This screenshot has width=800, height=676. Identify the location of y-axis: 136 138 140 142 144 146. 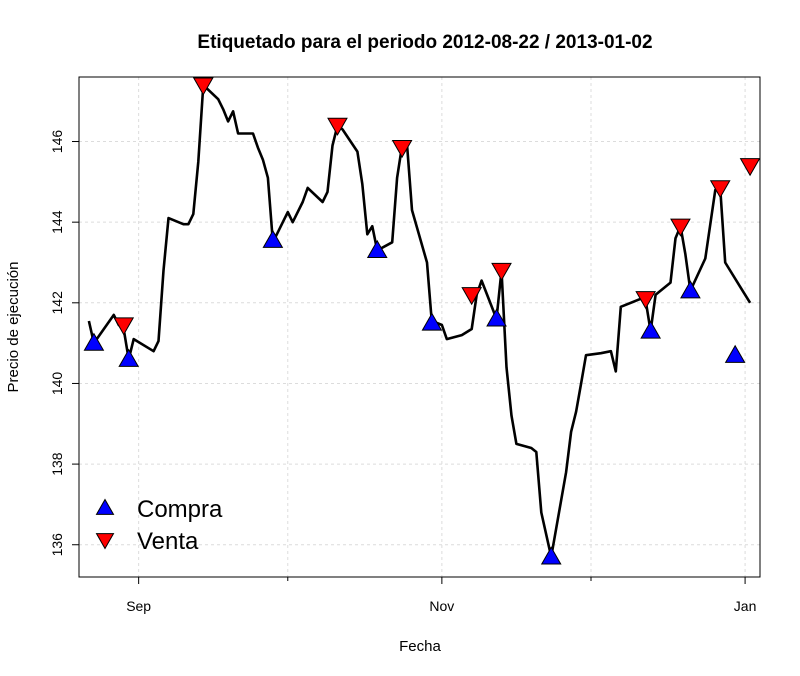
(64, 343).